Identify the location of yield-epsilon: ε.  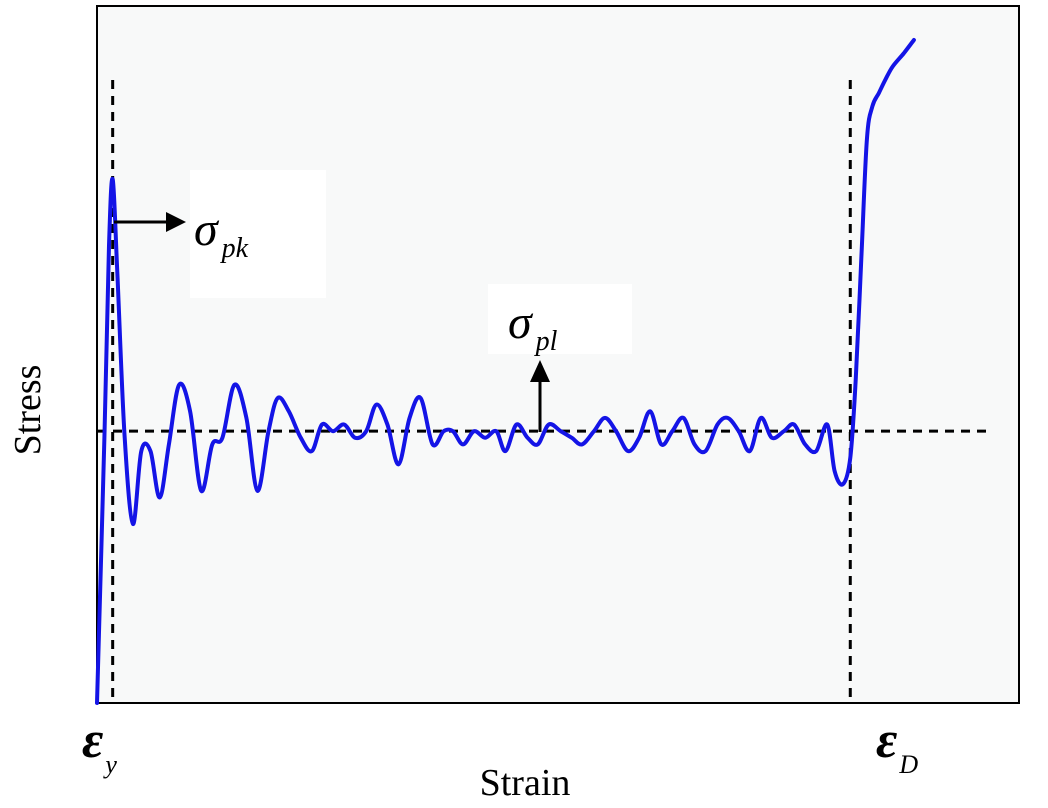
(92, 740).